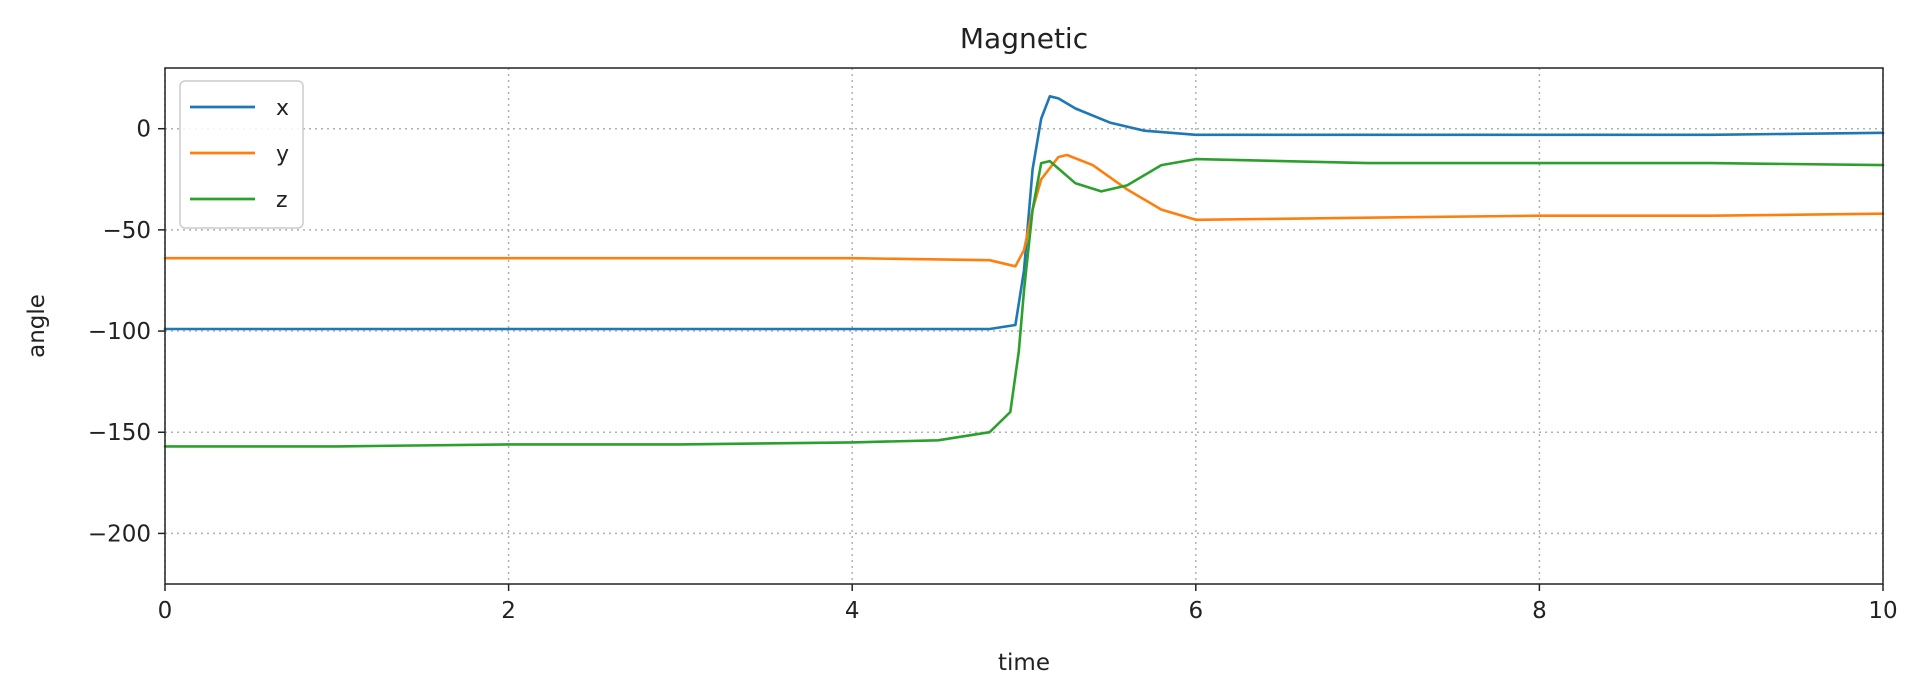 This screenshot has height=699, width=1920. I want to click on legend-label-y: y, so click(282, 154).